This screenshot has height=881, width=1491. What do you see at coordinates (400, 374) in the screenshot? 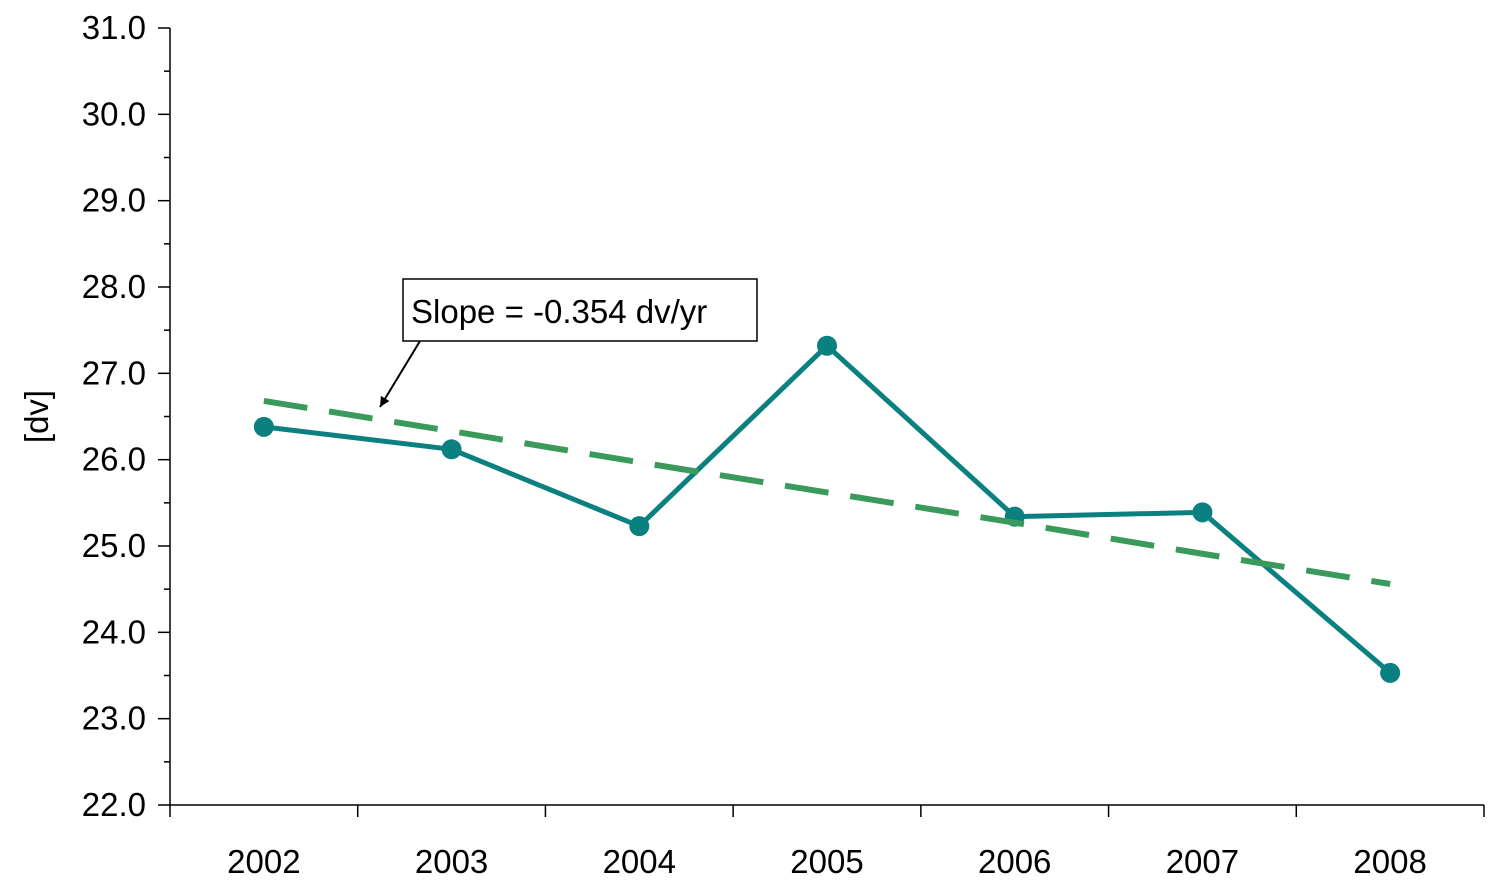
I see `annotation-arrow` at bounding box center [400, 374].